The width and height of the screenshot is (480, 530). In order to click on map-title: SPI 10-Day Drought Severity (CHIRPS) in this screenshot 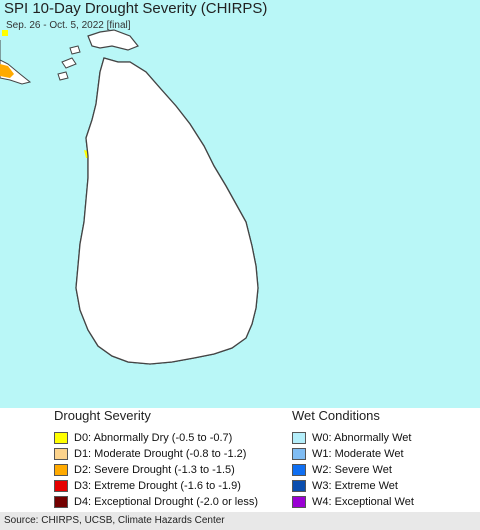, I will do `click(136, 8)`.